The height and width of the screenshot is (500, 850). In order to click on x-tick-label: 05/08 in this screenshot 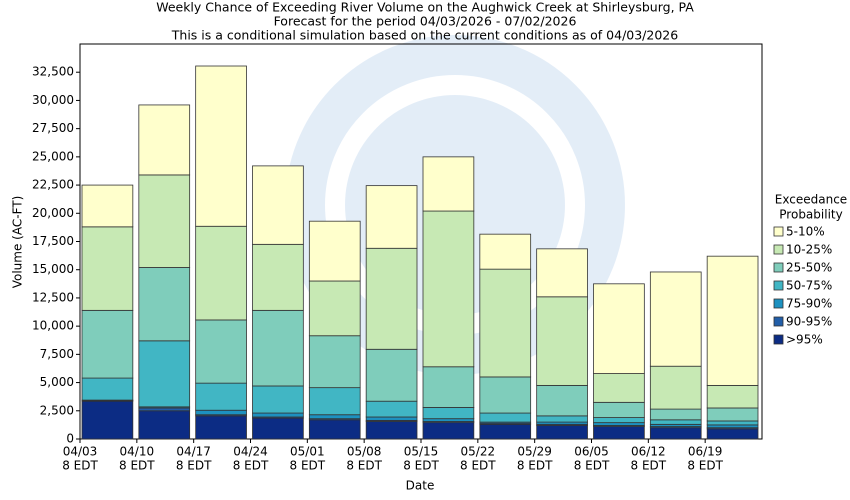, I will do `click(364, 452)`.